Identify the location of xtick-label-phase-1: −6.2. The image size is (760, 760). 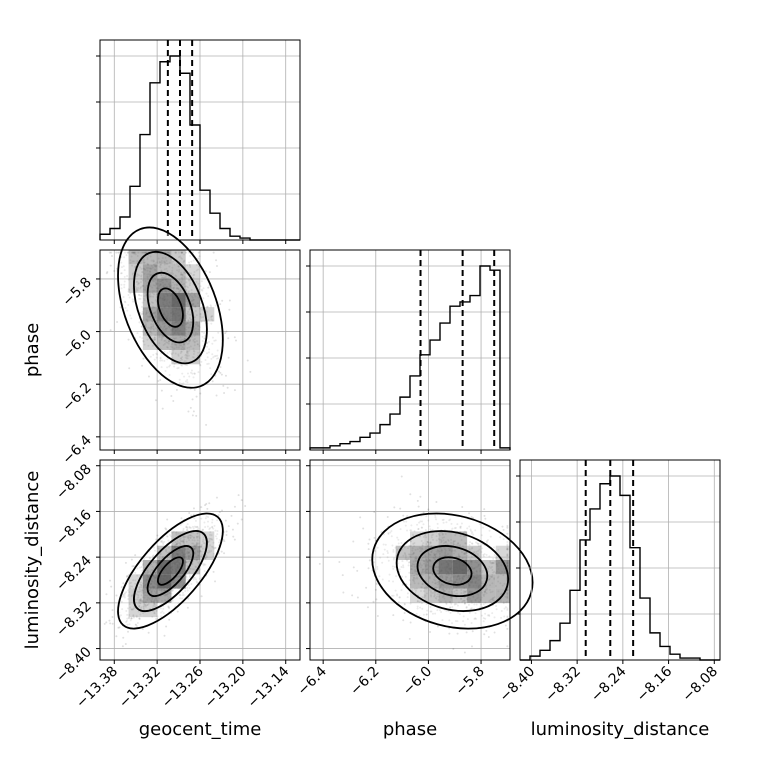
(364, 681).